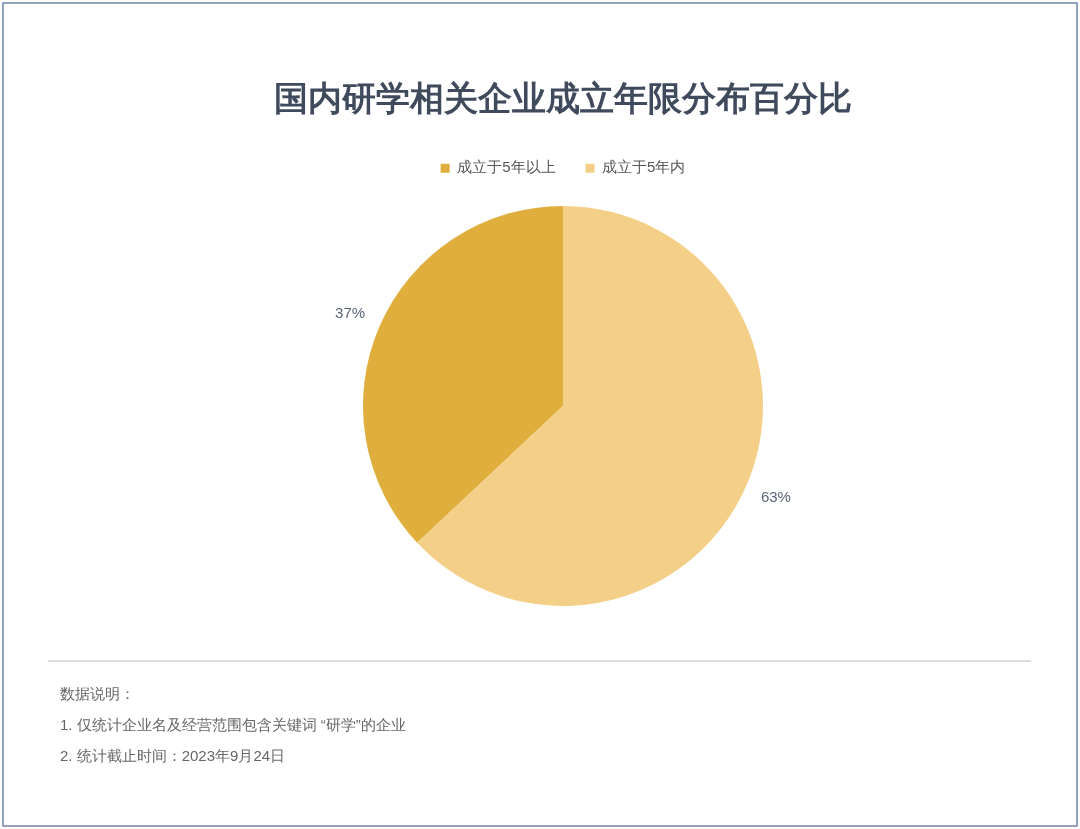  Describe the element at coordinates (775, 497) in the screenshot. I see `data-label: 63%` at that location.